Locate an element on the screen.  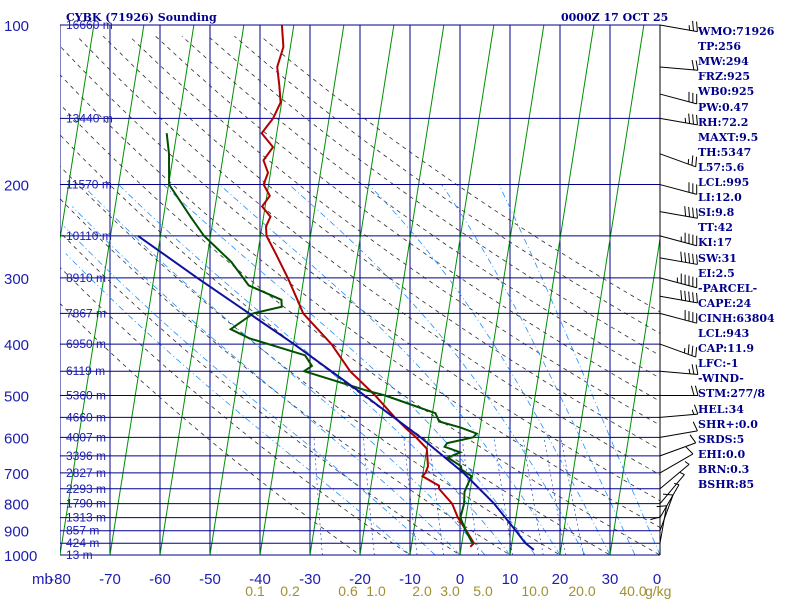
height-label: 2293 m is located at coordinates (86, 489).